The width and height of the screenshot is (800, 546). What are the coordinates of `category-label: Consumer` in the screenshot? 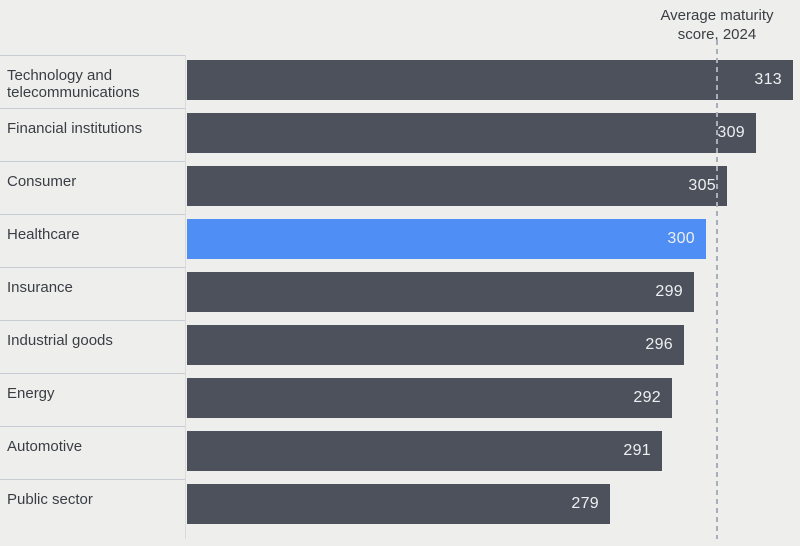 It's located at (93, 187).